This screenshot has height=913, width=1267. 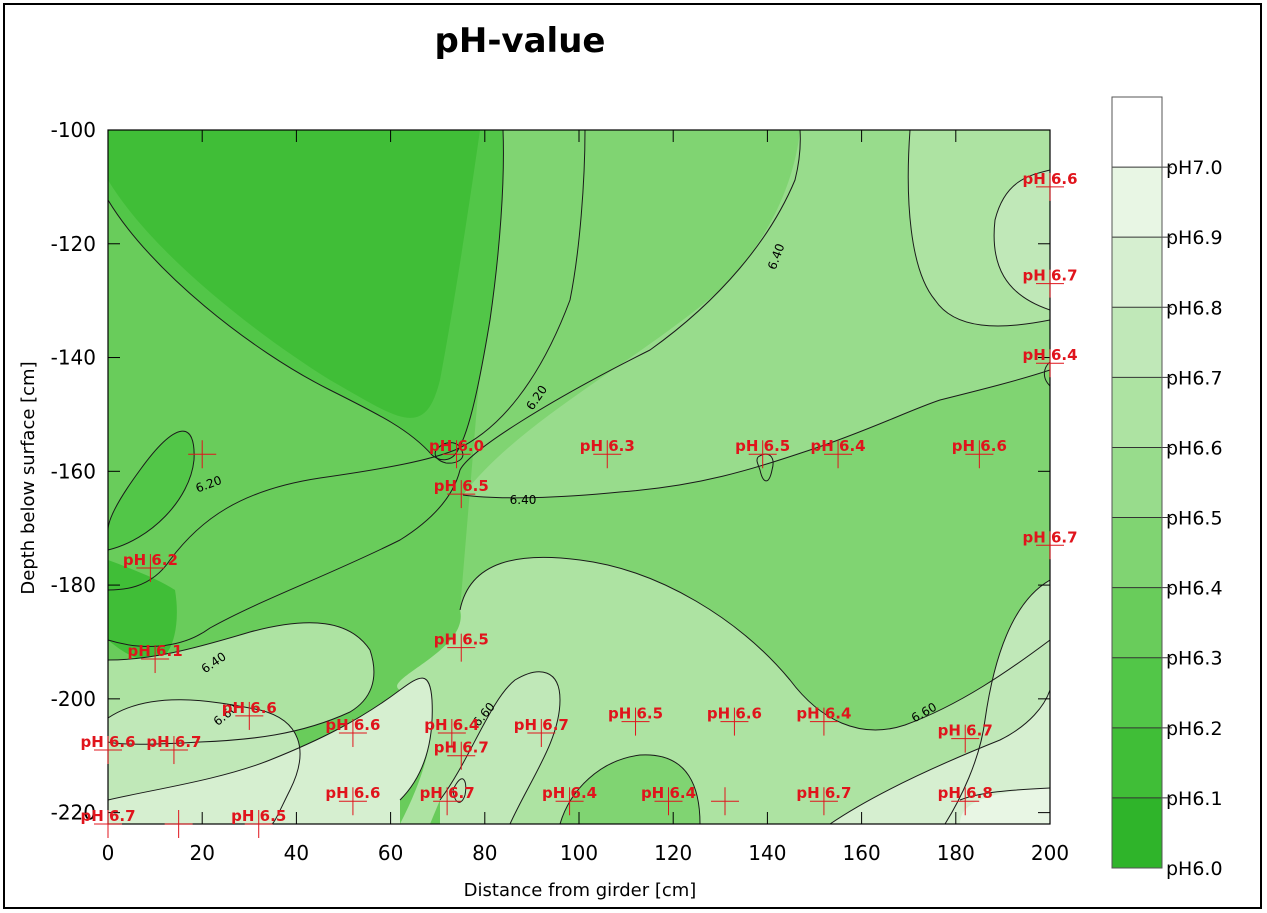 What do you see at coordinates (484, 853) in the screenshot?
I see `x-tick-label: 80` at bounding box center [484, 853].